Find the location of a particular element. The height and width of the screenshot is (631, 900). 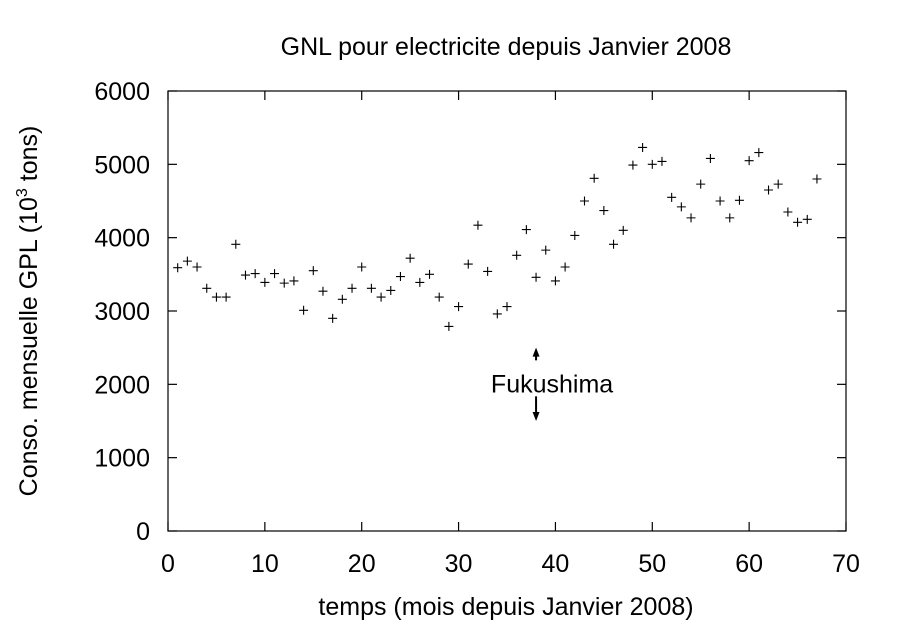

y-axis-label: Conso. mensuelle GPL (103 tons) is located at coordinates (28, 311).